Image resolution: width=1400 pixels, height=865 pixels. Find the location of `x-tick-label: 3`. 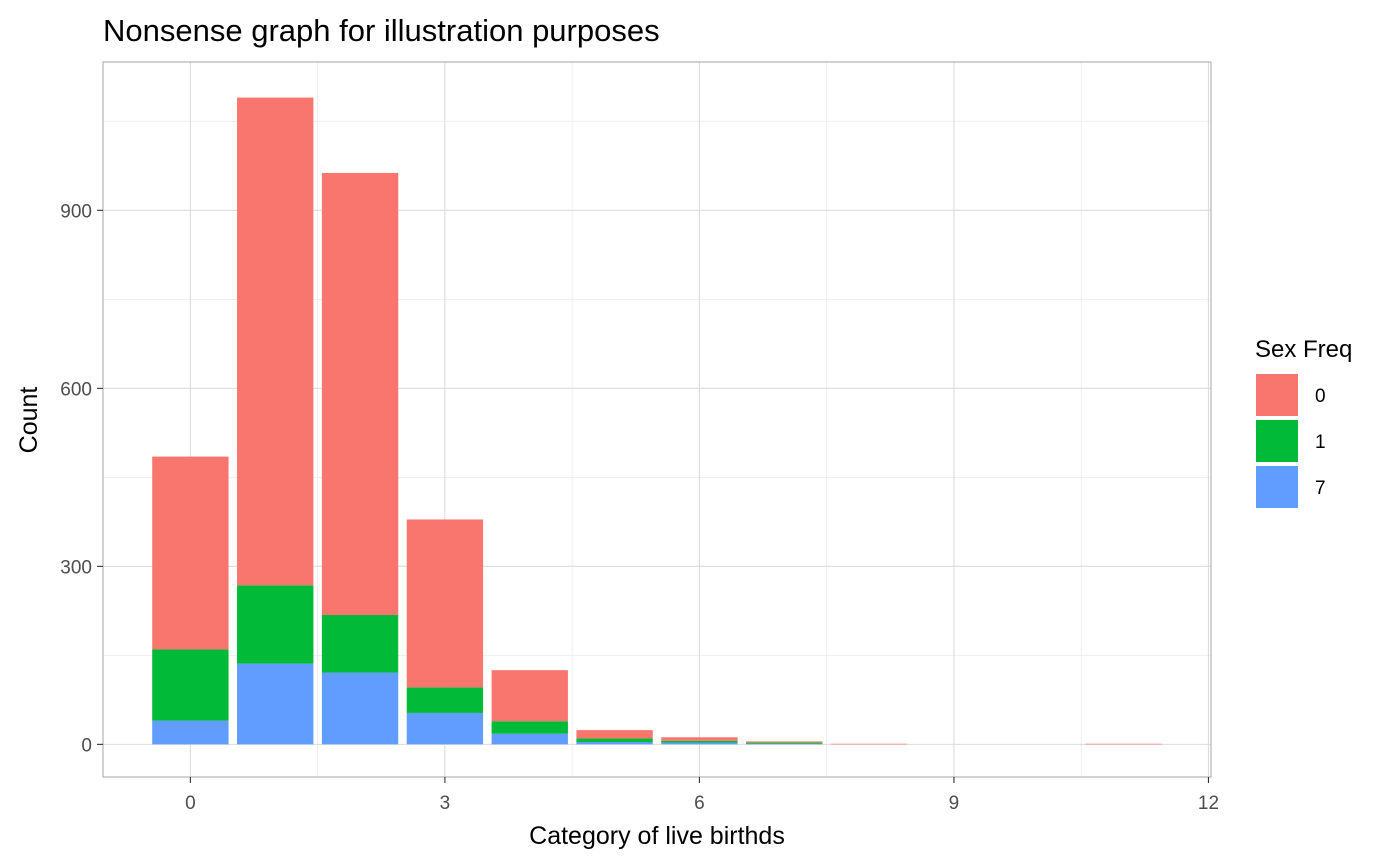

x-tick-label: 3 is located at coordinates (445, 803).